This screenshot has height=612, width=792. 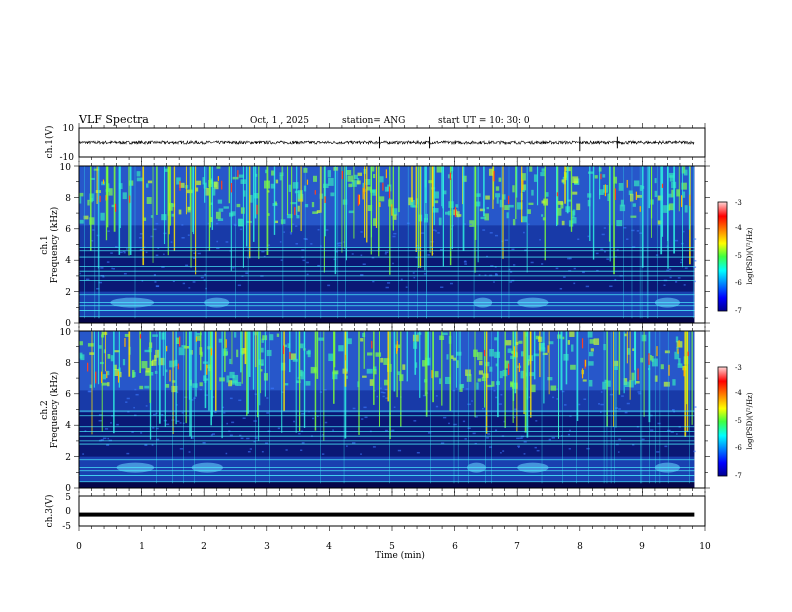 I want to click on spectrogram-nodata-region, so click(x=699, y=244).